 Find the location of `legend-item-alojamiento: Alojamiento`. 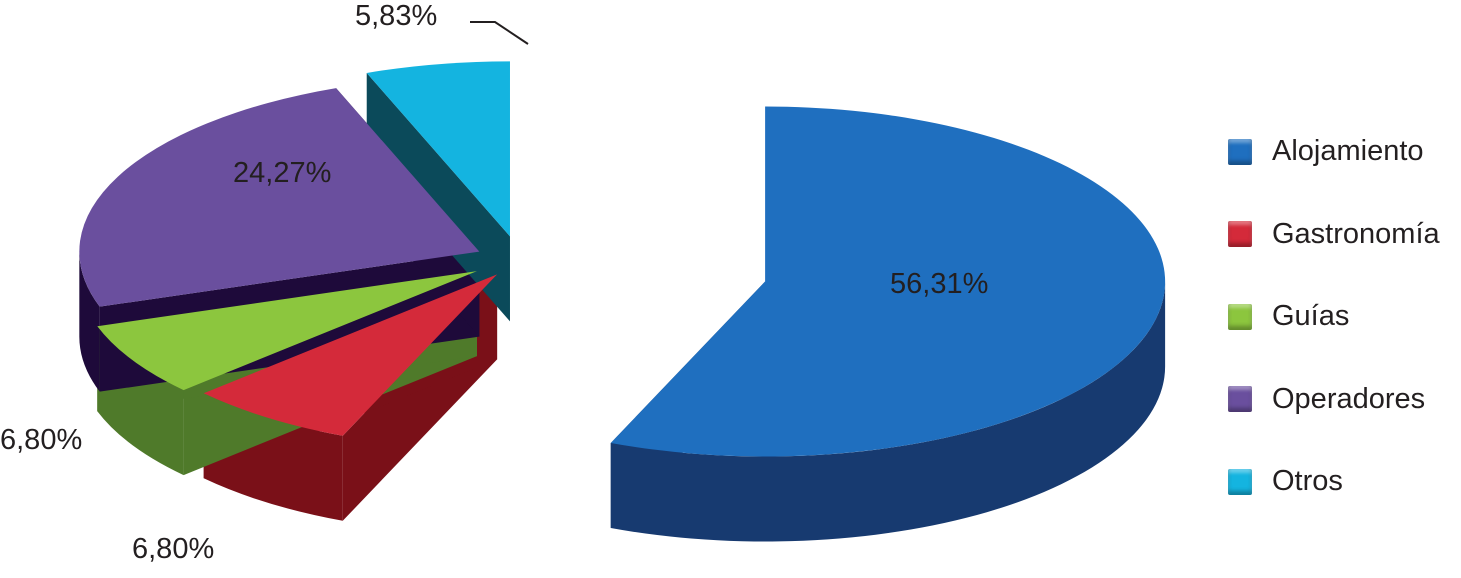

legend-item-alojamiento: Alojamiento is located at coordinates (1334, 151).